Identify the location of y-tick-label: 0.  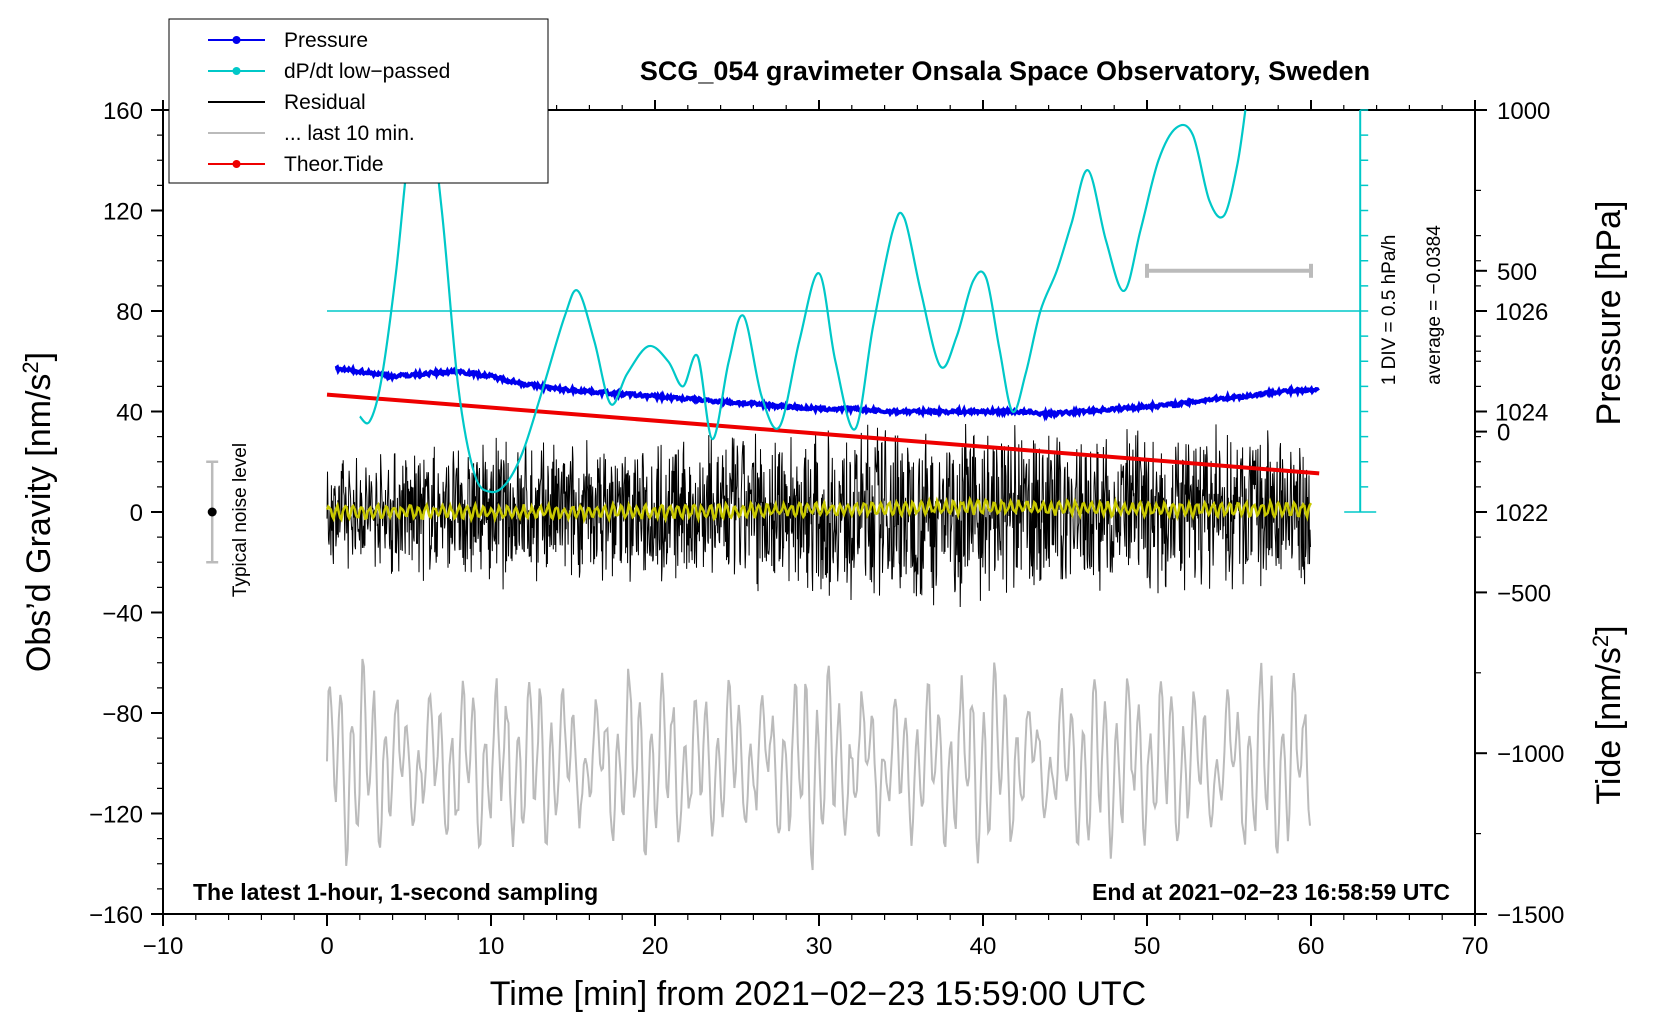
(136, 513).